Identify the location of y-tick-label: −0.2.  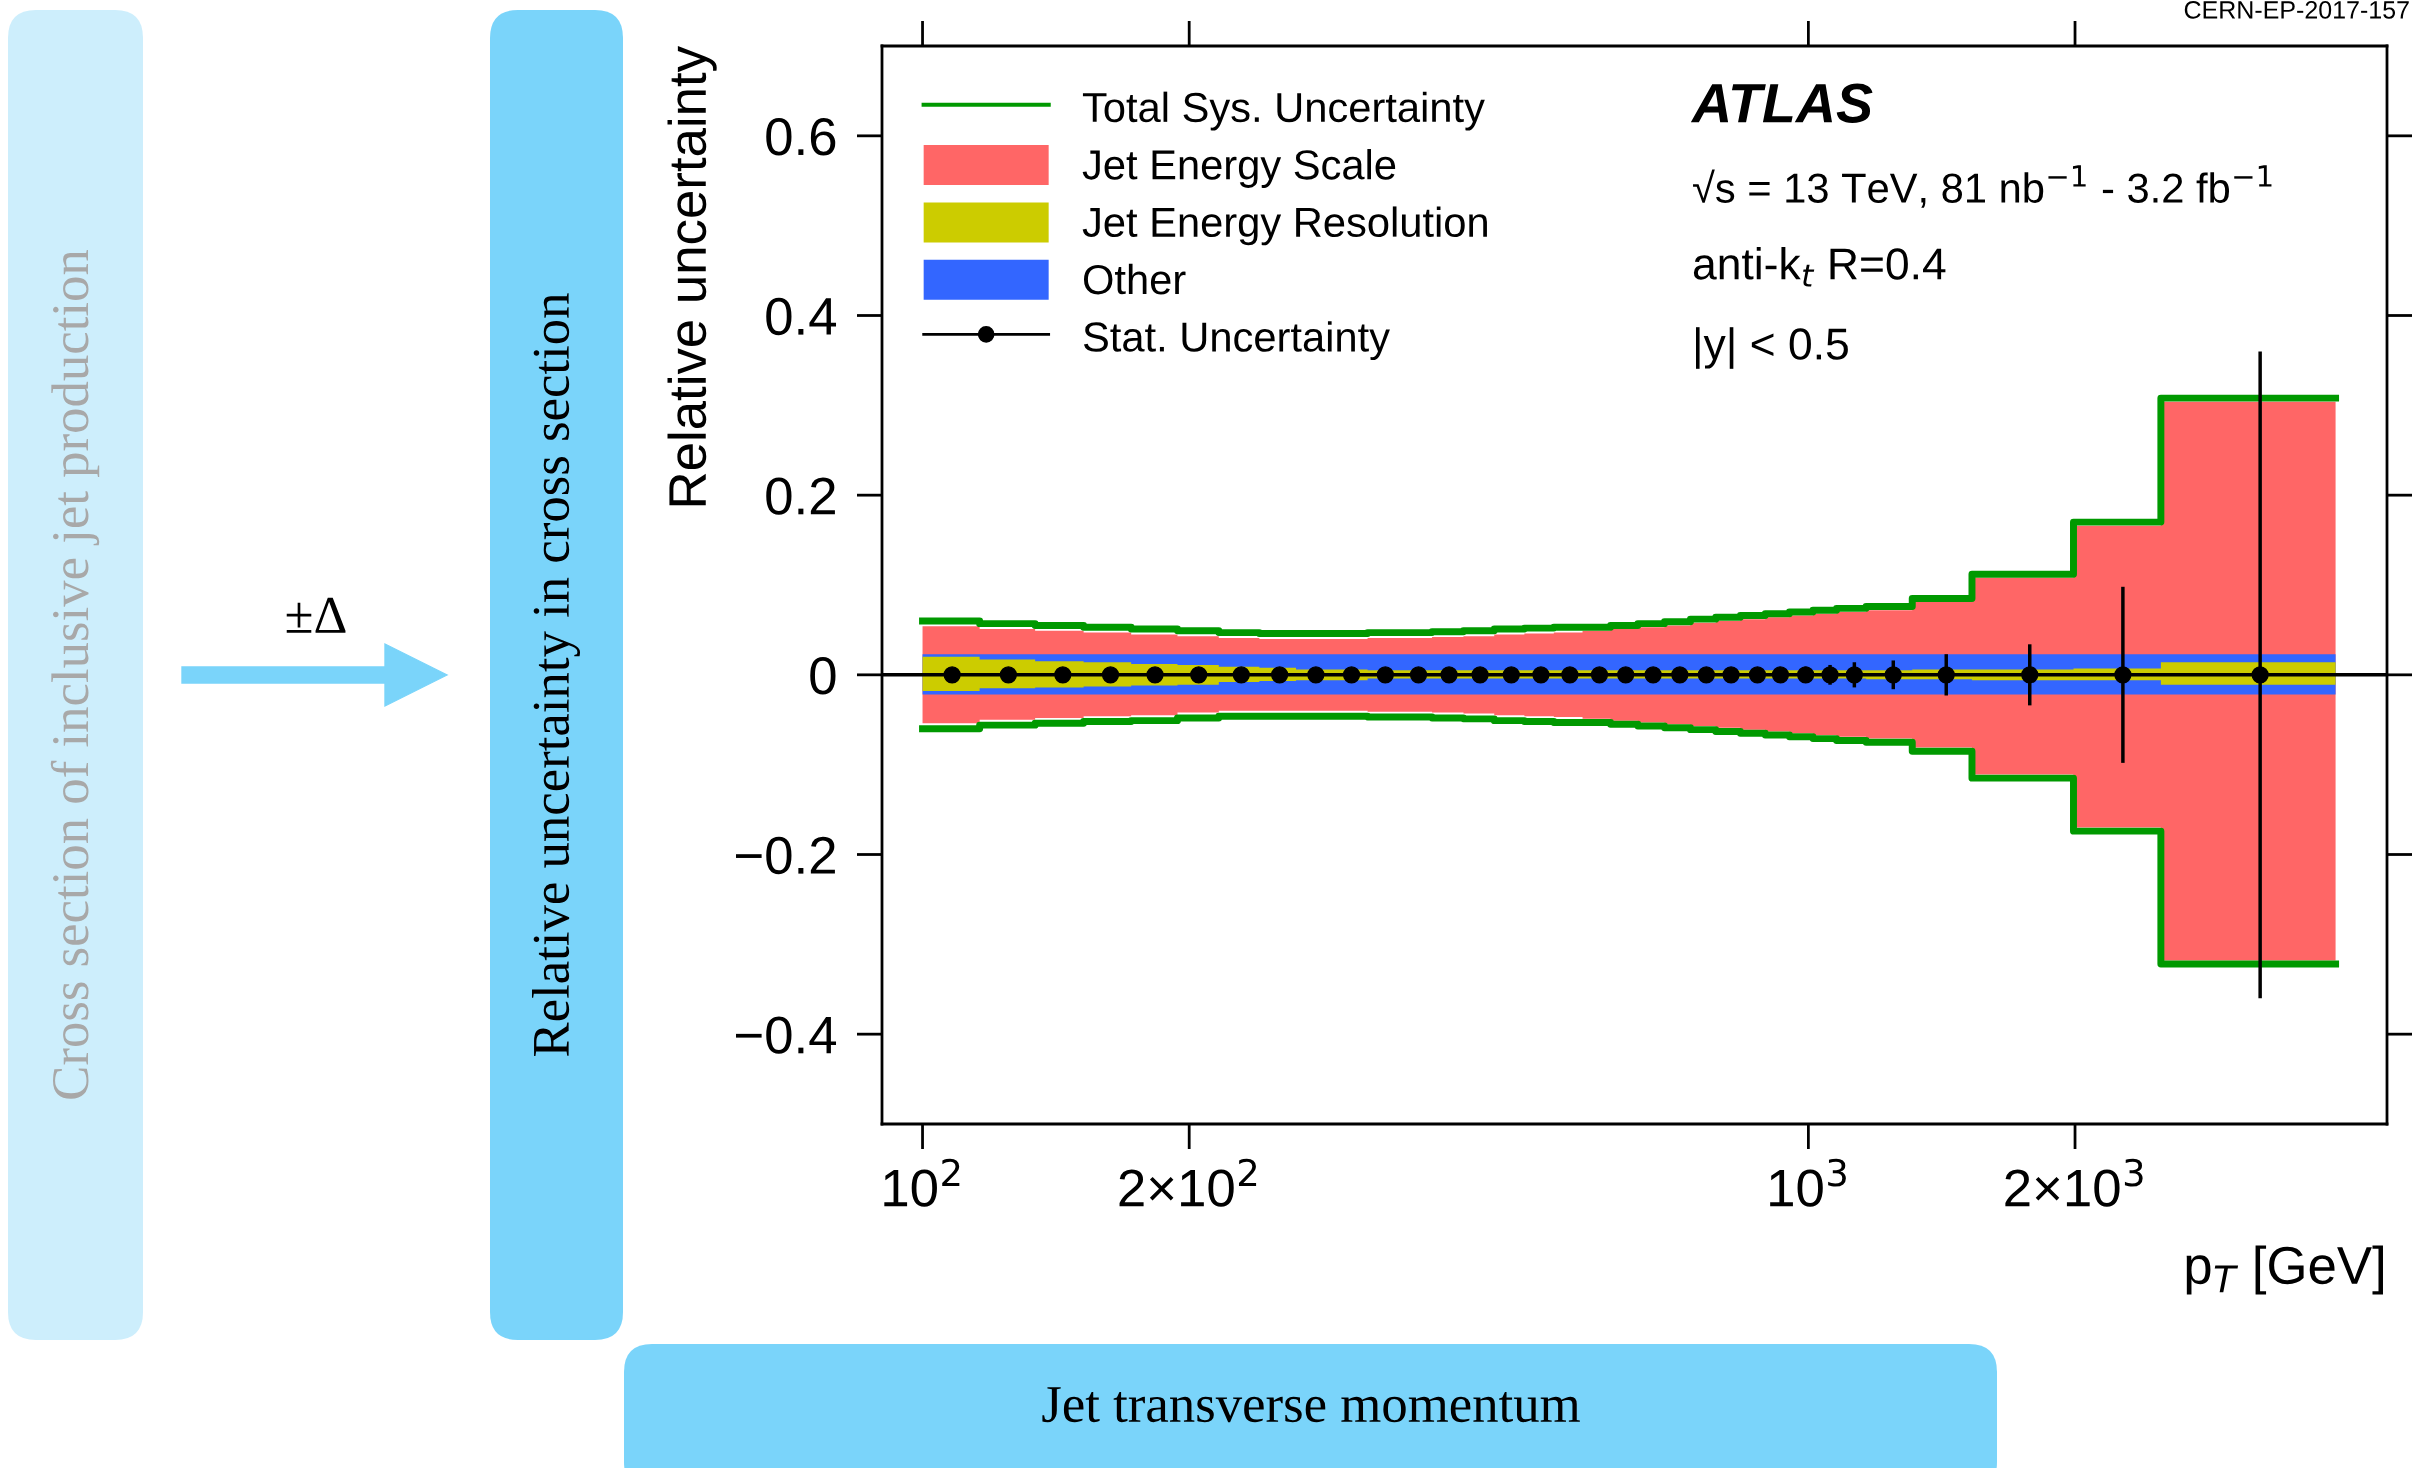
(785, 855).